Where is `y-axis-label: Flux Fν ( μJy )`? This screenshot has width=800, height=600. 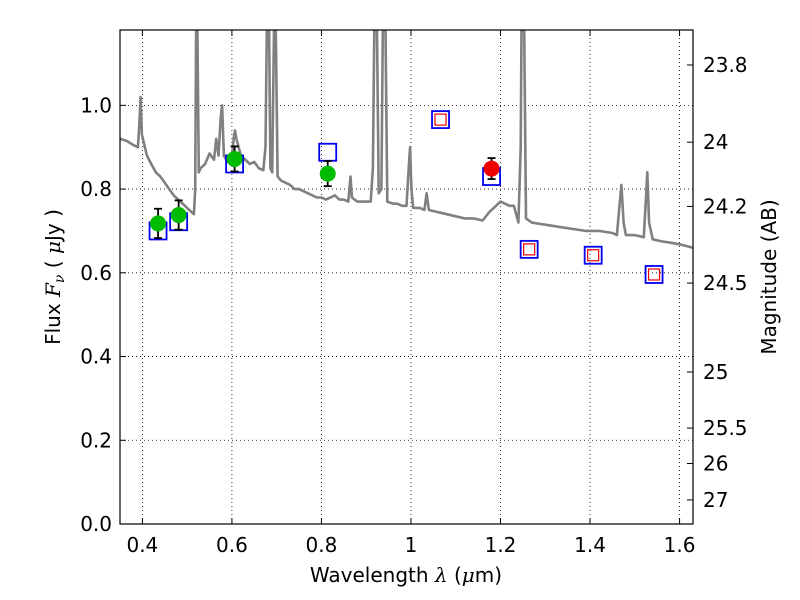 y-axis-label: Flux Fν ( μJy ) is located at coordinates (54, 277).